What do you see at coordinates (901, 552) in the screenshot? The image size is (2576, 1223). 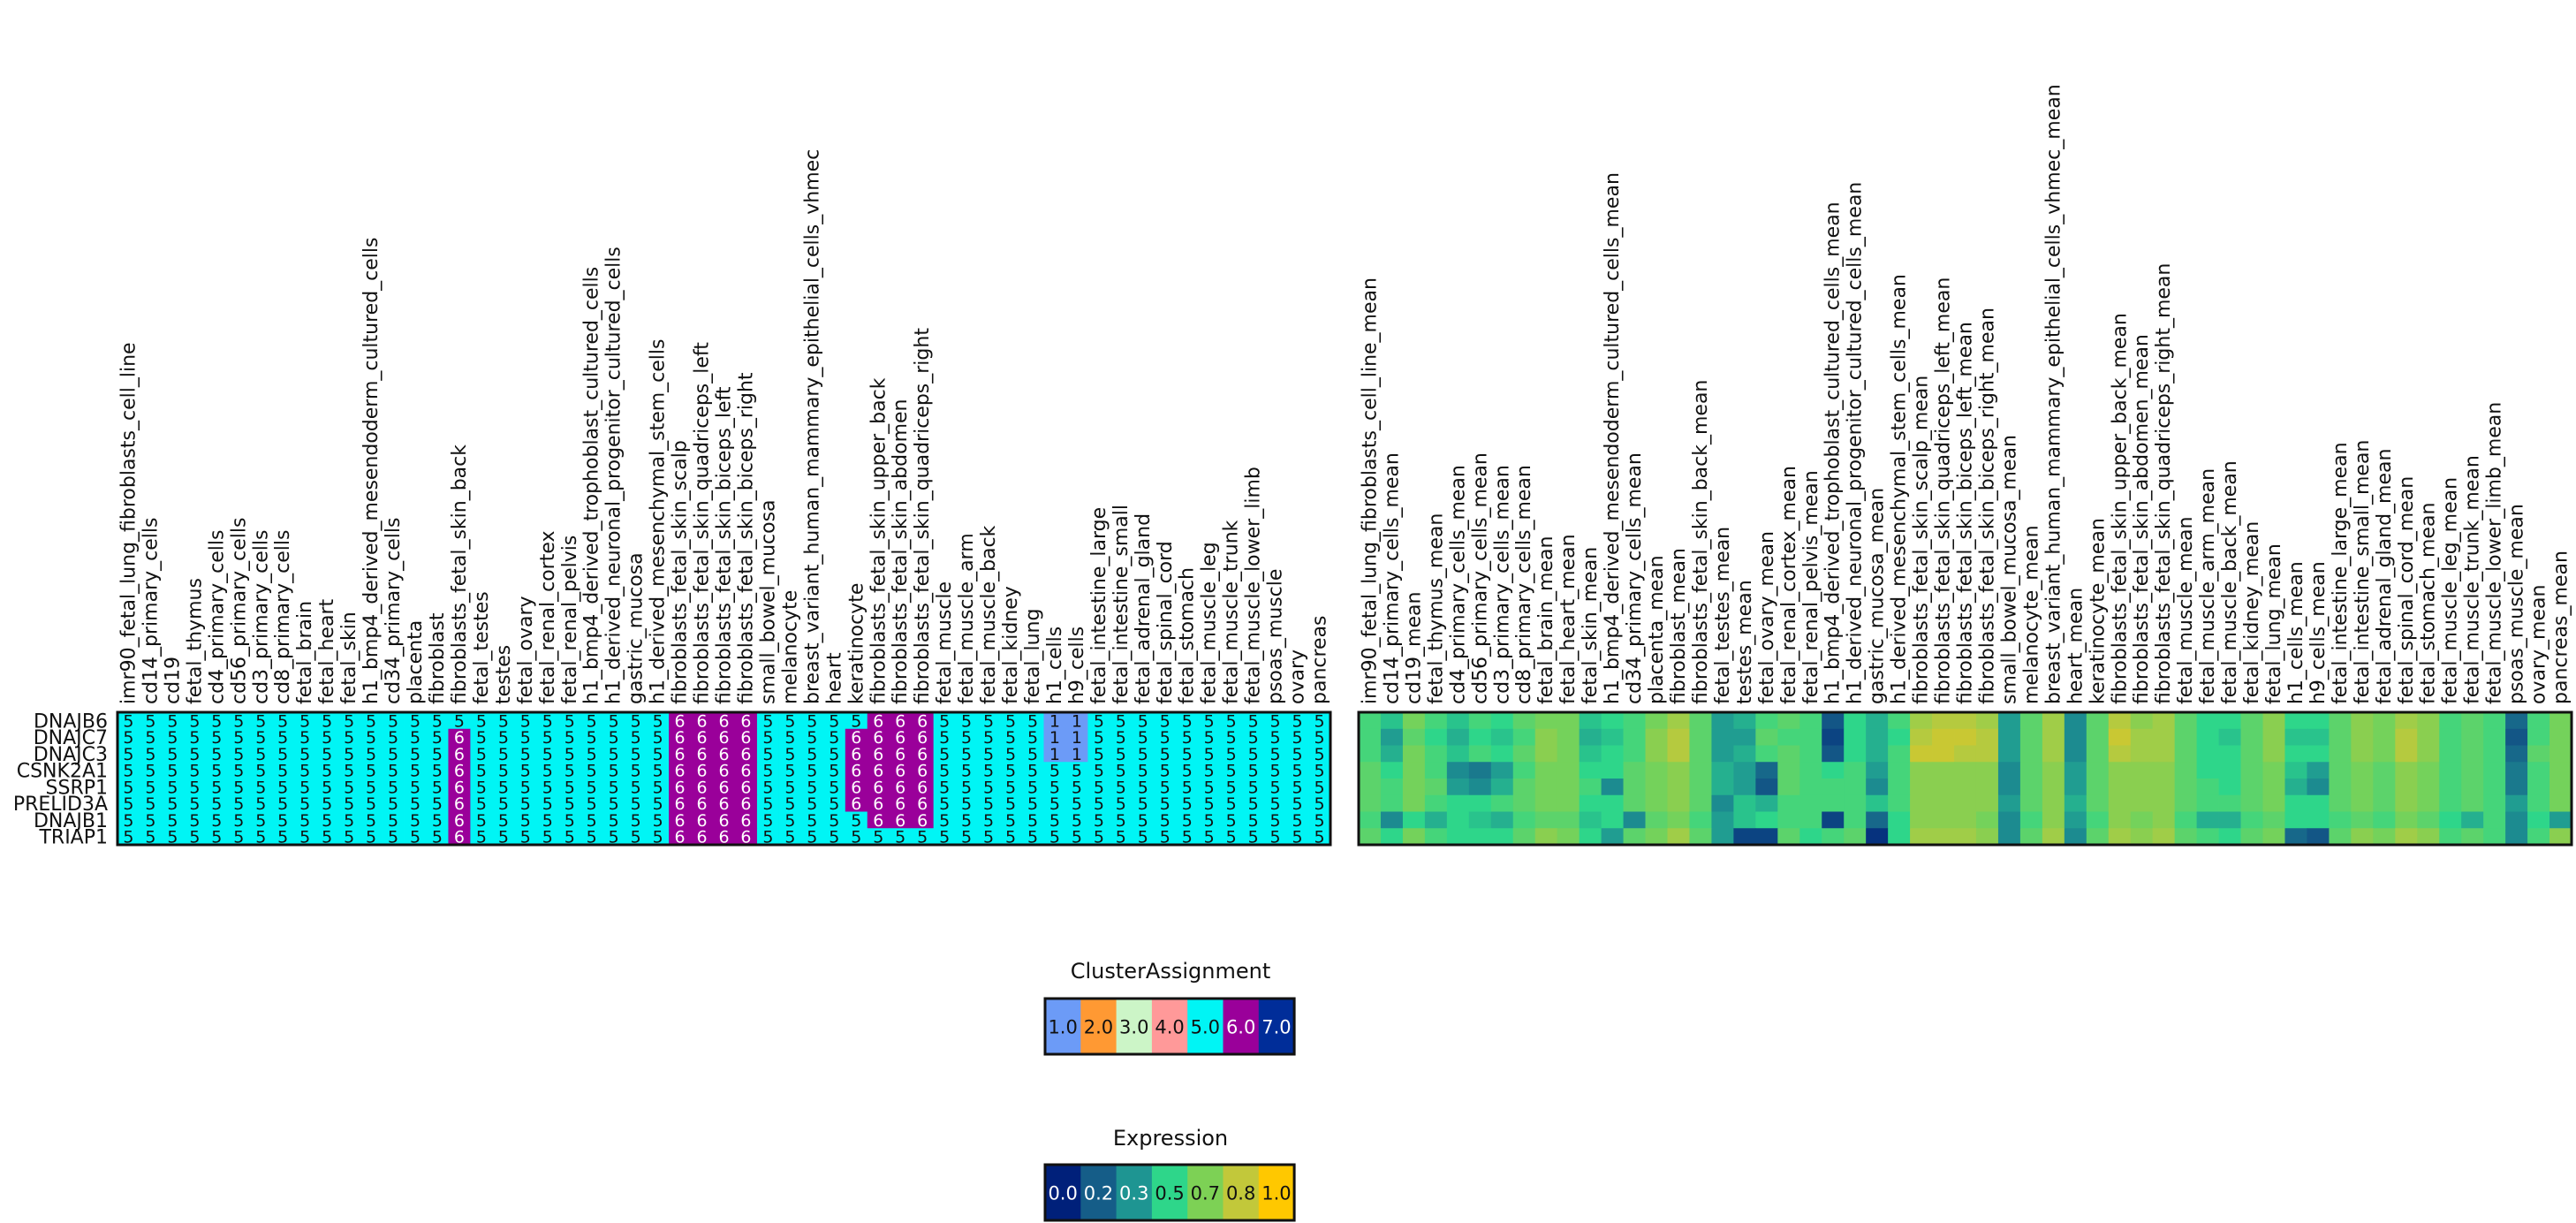 I see `cluster-column-label: fibroblasts_fetal_skin_abdomen` at bounding box center [901, 552].